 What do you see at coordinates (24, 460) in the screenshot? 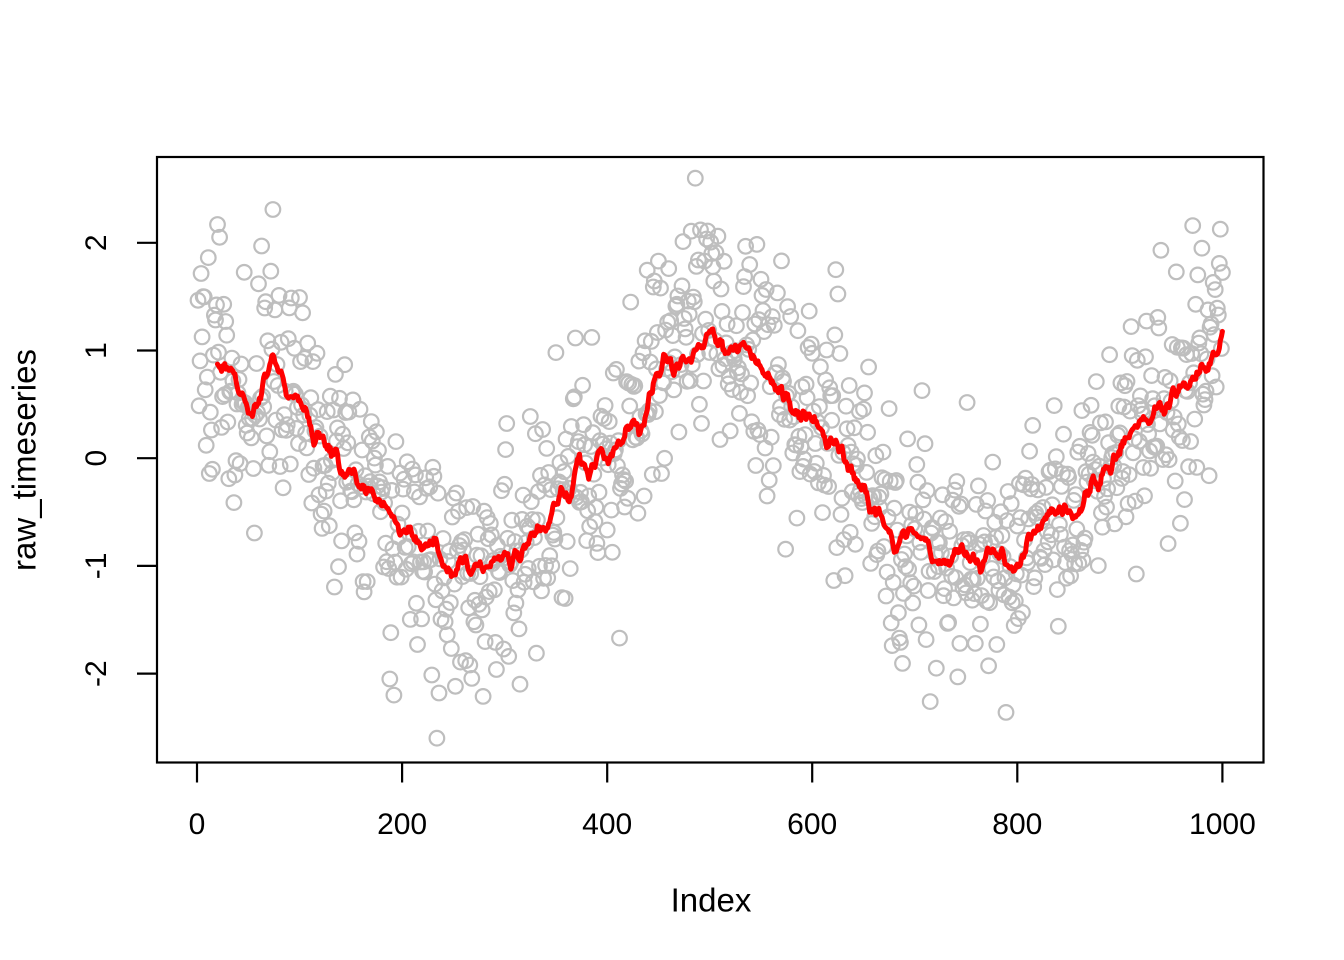
I see `svg-text: raw_timeseries` at bounding box center [24, 460].